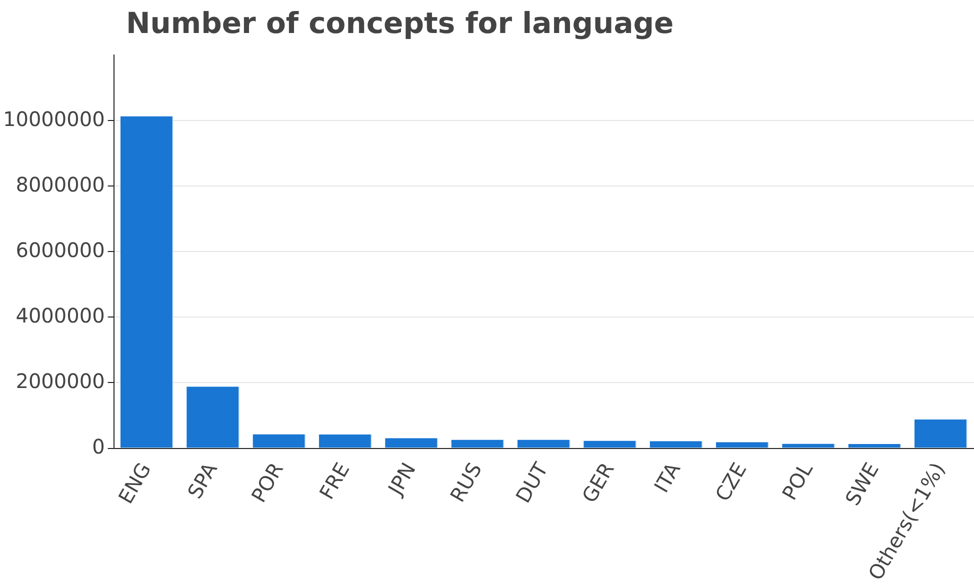  I want to click on y-tick-label: 4000000, so click(60, 315).